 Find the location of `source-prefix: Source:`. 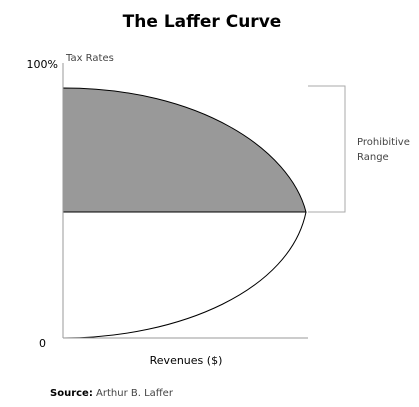

source-prefix: Source: is located at coordinates (71, 393).